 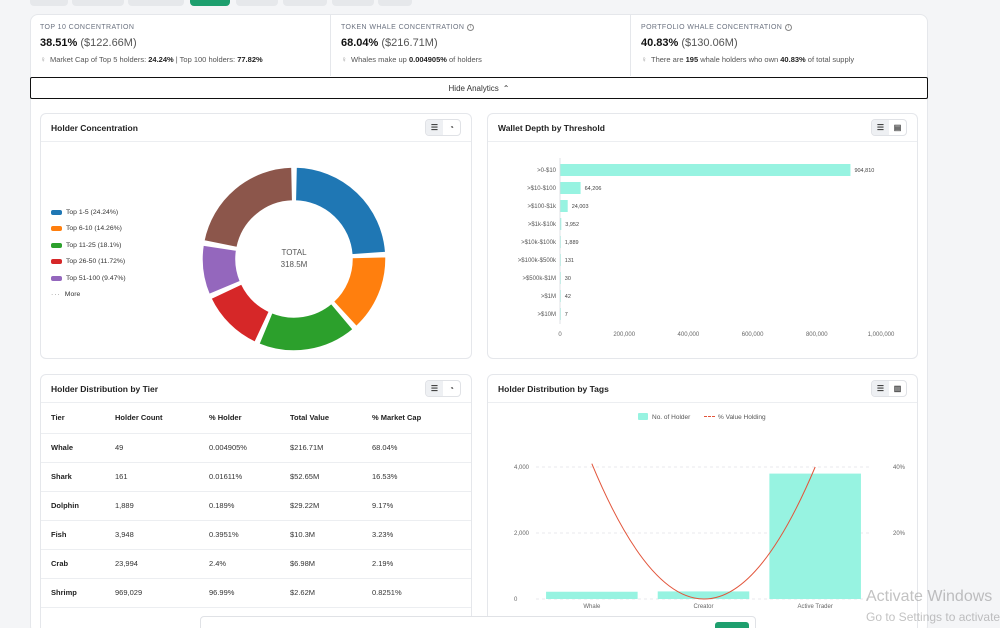 I want to click on bottom-action-button, so click(x=732, y=625).